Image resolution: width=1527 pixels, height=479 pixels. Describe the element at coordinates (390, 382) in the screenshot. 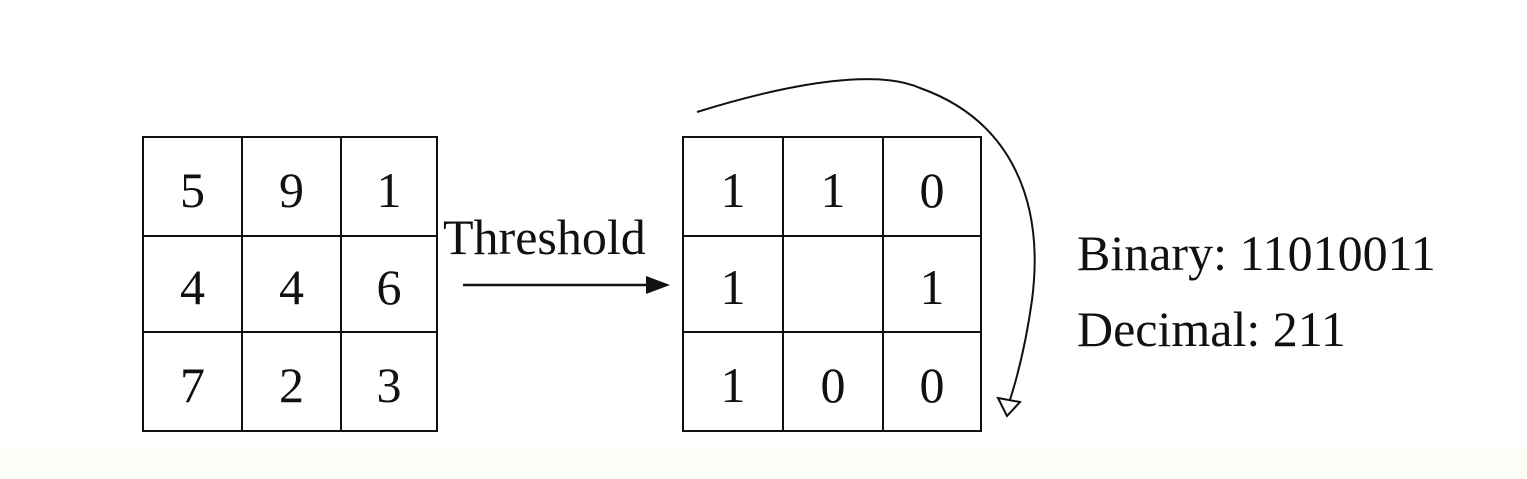

I see `input-cell: 3` at that location.